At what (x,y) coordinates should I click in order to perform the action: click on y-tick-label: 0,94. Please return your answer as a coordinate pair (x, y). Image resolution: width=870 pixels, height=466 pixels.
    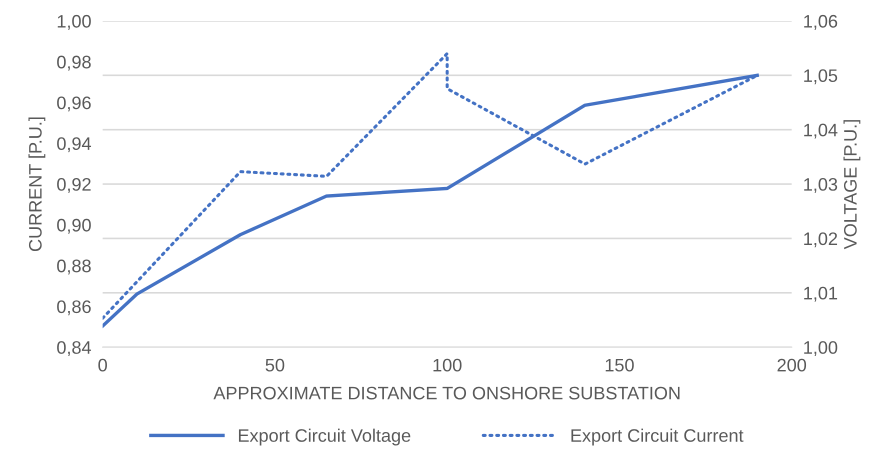
    Looking at the image, I should click on (74, 144).